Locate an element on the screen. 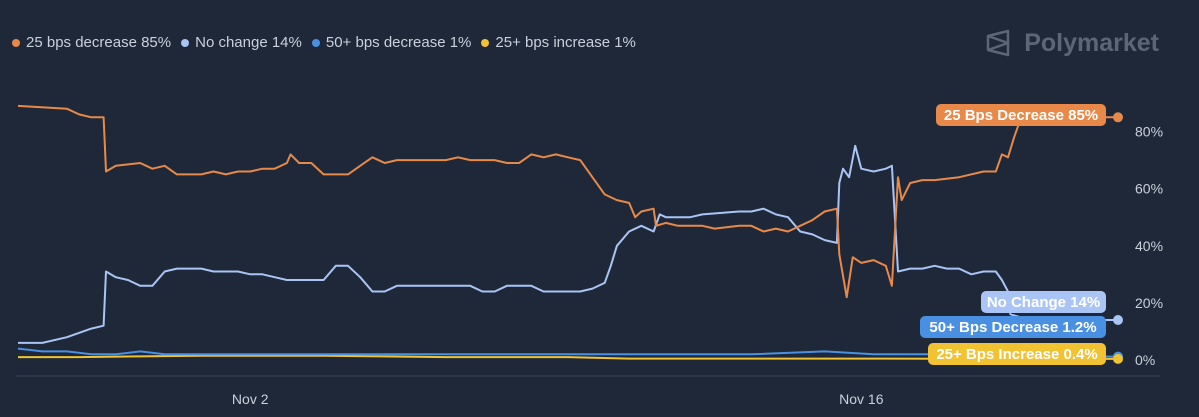 This screenshot has height=417, width=1199. series-line-50-bps-decrease is located at coordinates (568, 352).